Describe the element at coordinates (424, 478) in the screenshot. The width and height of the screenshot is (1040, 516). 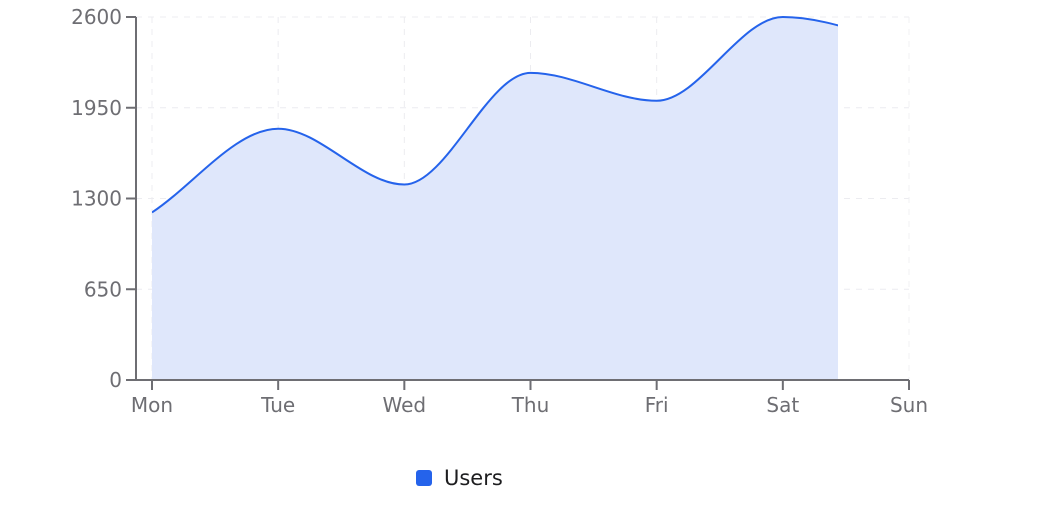
I see `legend-swatch-users` at that location.